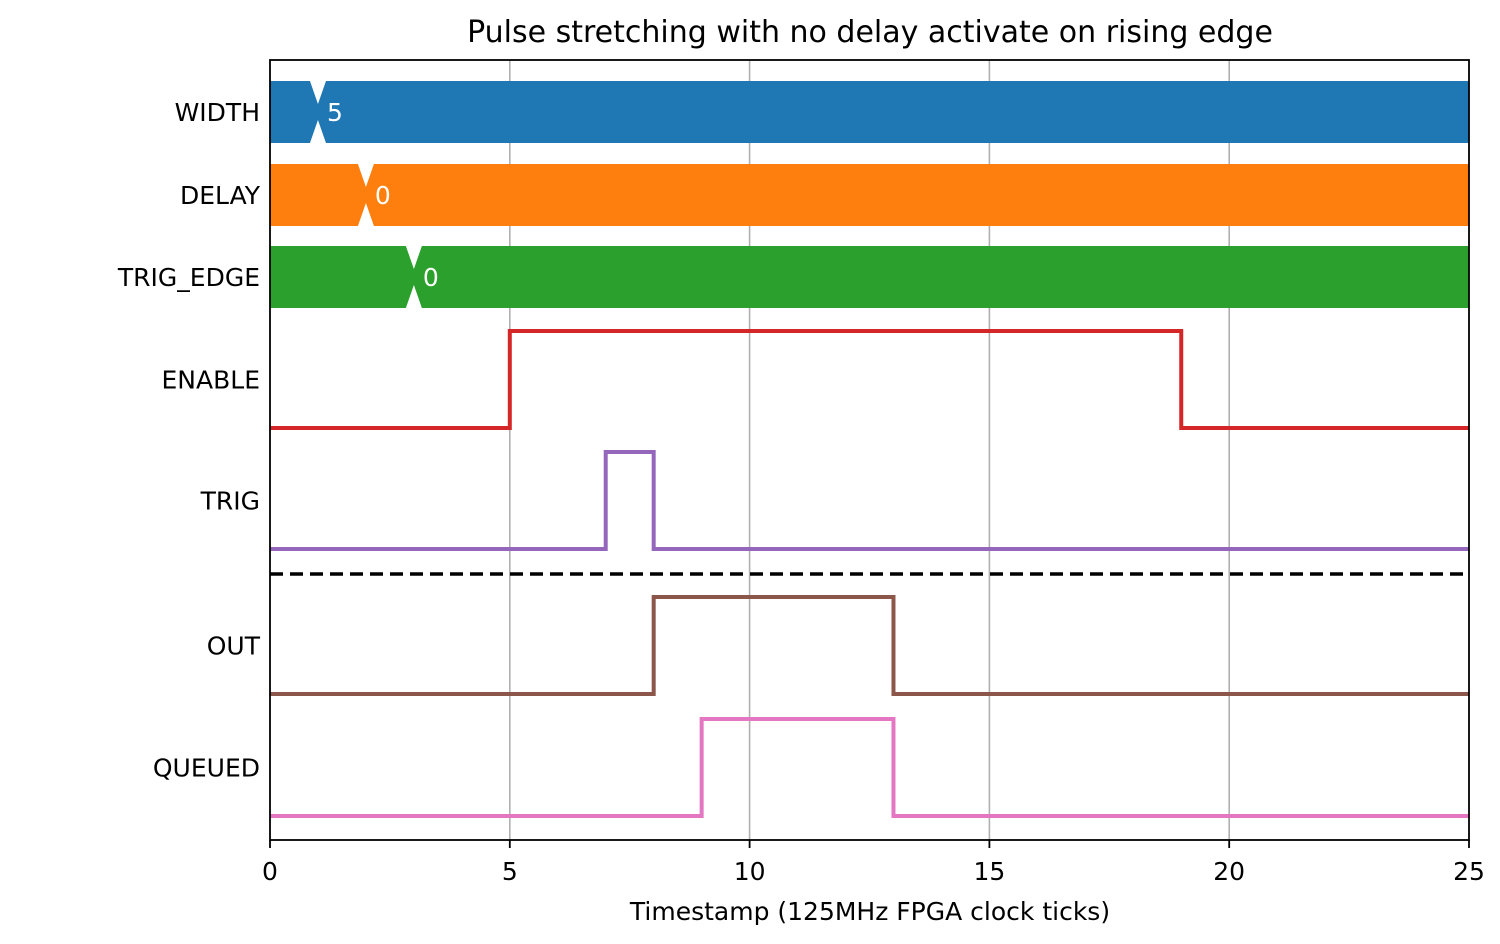  What do you see at coordinates (230, 501) in the screenshot?
I see `signal-label-trig: TRIG` at bounding box center [230, 501].